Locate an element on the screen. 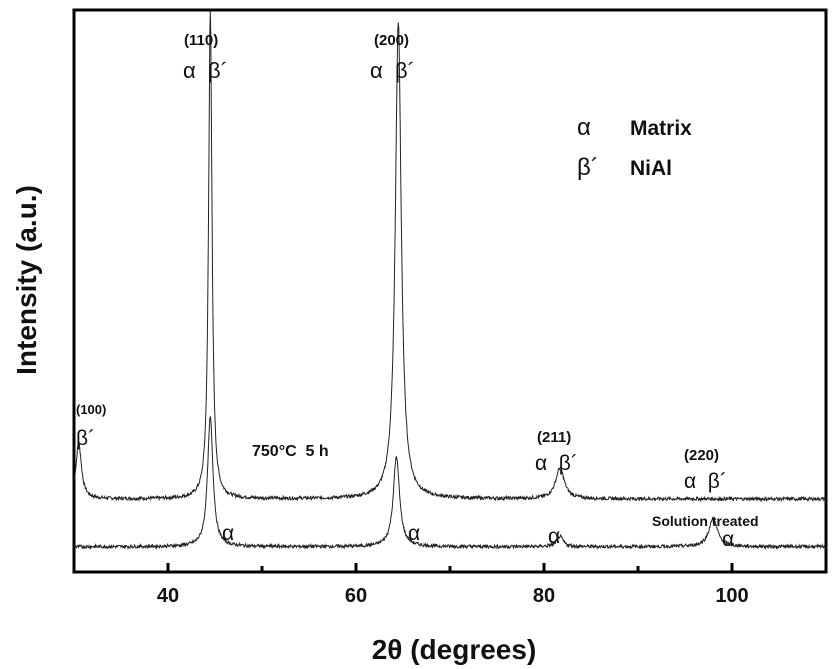 The height and width of the screenshot is (669, 834). x-axis-label: 2θ (degrees) is located at coordinates (454, 649).